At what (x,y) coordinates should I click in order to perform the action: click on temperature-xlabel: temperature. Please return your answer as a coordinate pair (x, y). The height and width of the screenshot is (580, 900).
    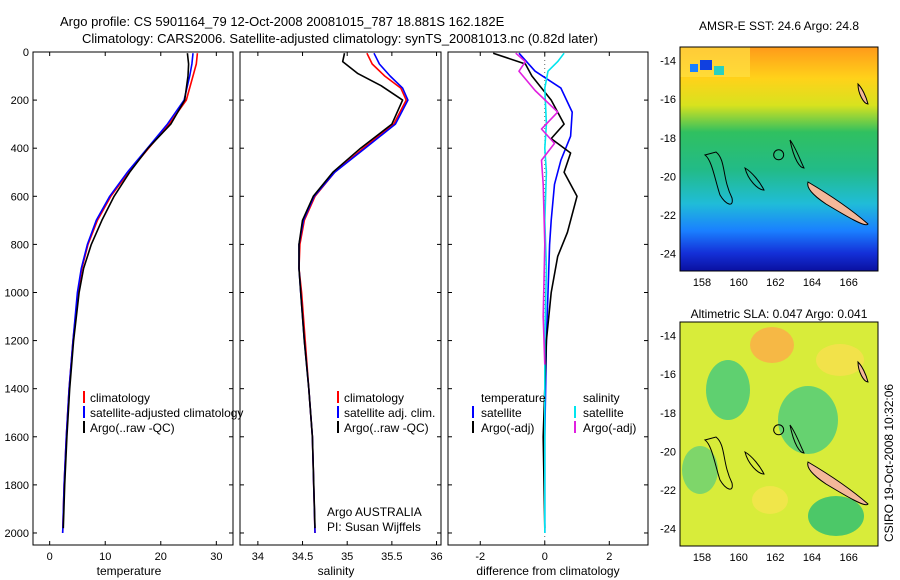
    Looking at the image, I should click on (129, 571).